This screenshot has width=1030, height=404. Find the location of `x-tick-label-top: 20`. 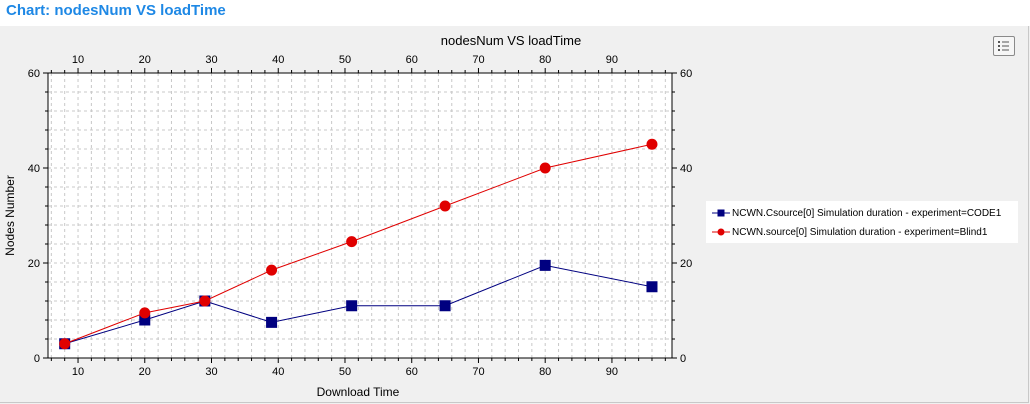

x-tick-label-top: 20 is located at coordinates (145, 60).